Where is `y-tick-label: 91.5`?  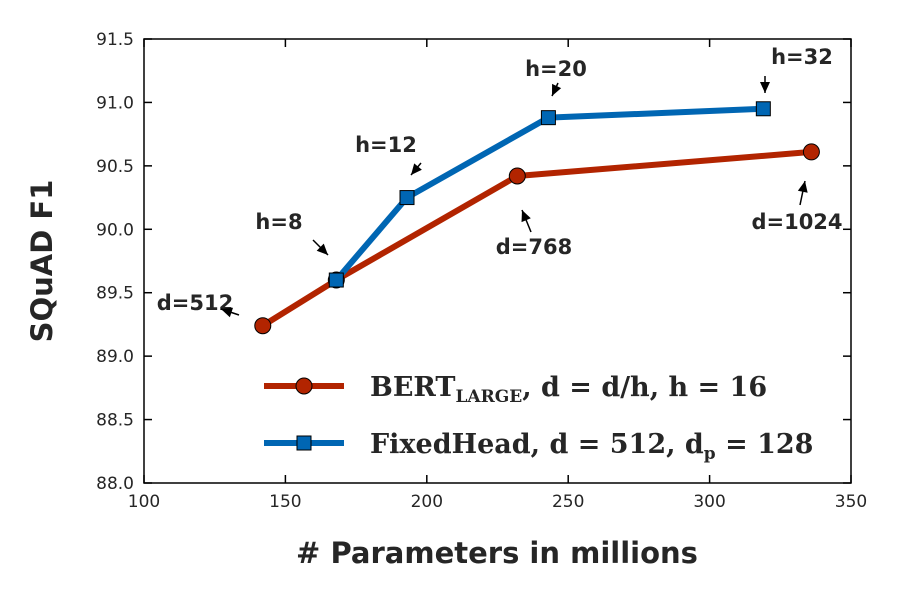 y-tick-label: 91.5 is located at coordinates (115, 40).